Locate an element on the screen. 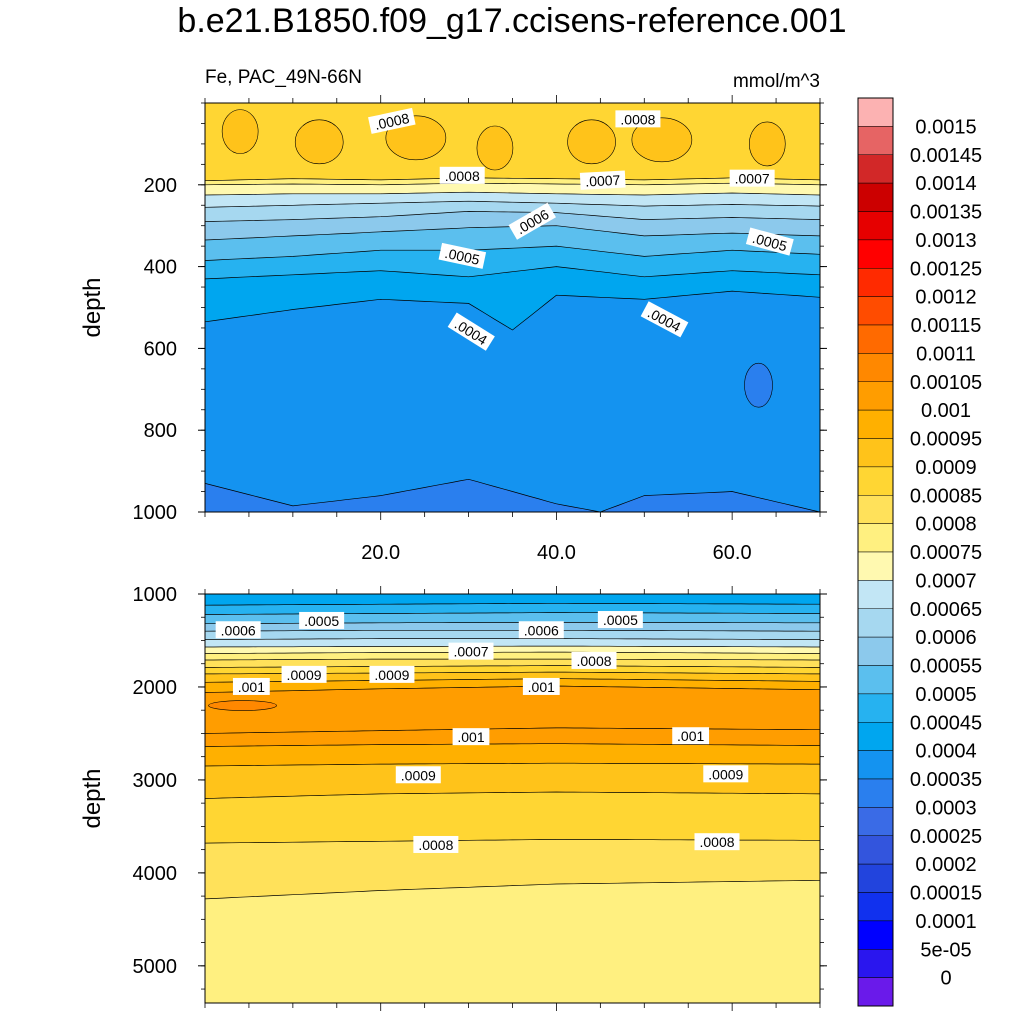 The width and height of the screenshot is (1024, 1024). y-tick-label: 2000 is located at coordinates (155, 688).